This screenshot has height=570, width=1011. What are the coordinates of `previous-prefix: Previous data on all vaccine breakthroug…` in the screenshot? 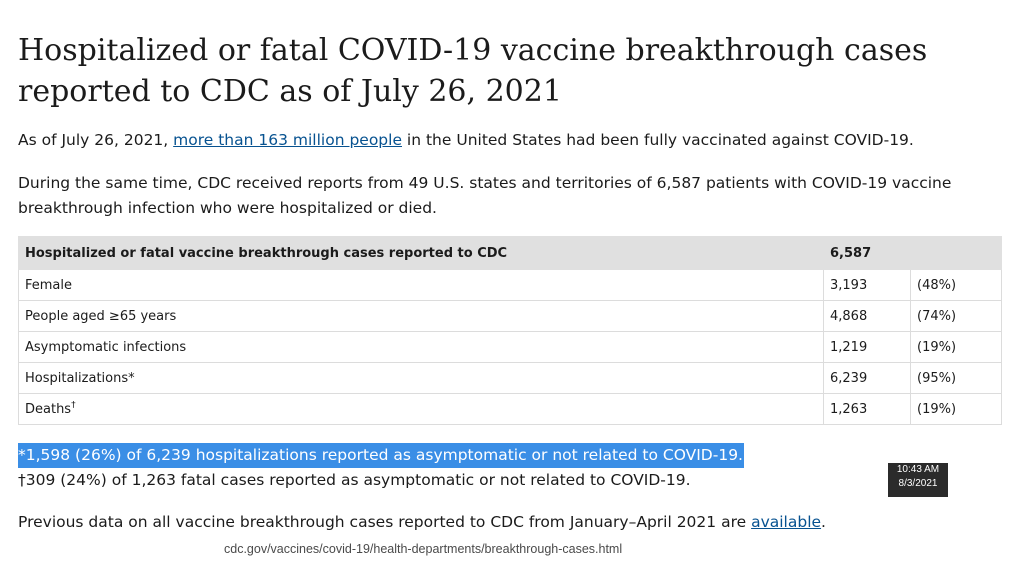 It's located at (385, 522).